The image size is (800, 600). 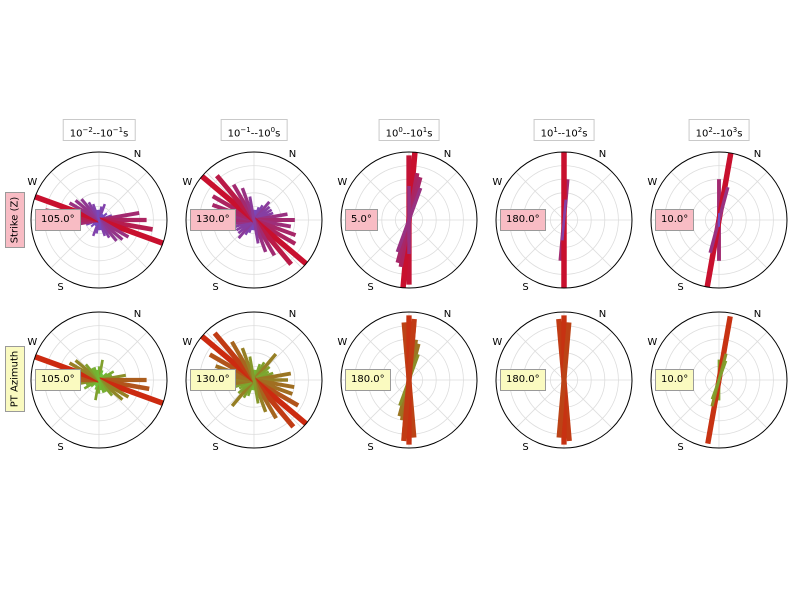 I want to click on period-label: 101--102s, so click(x=564, y=130).